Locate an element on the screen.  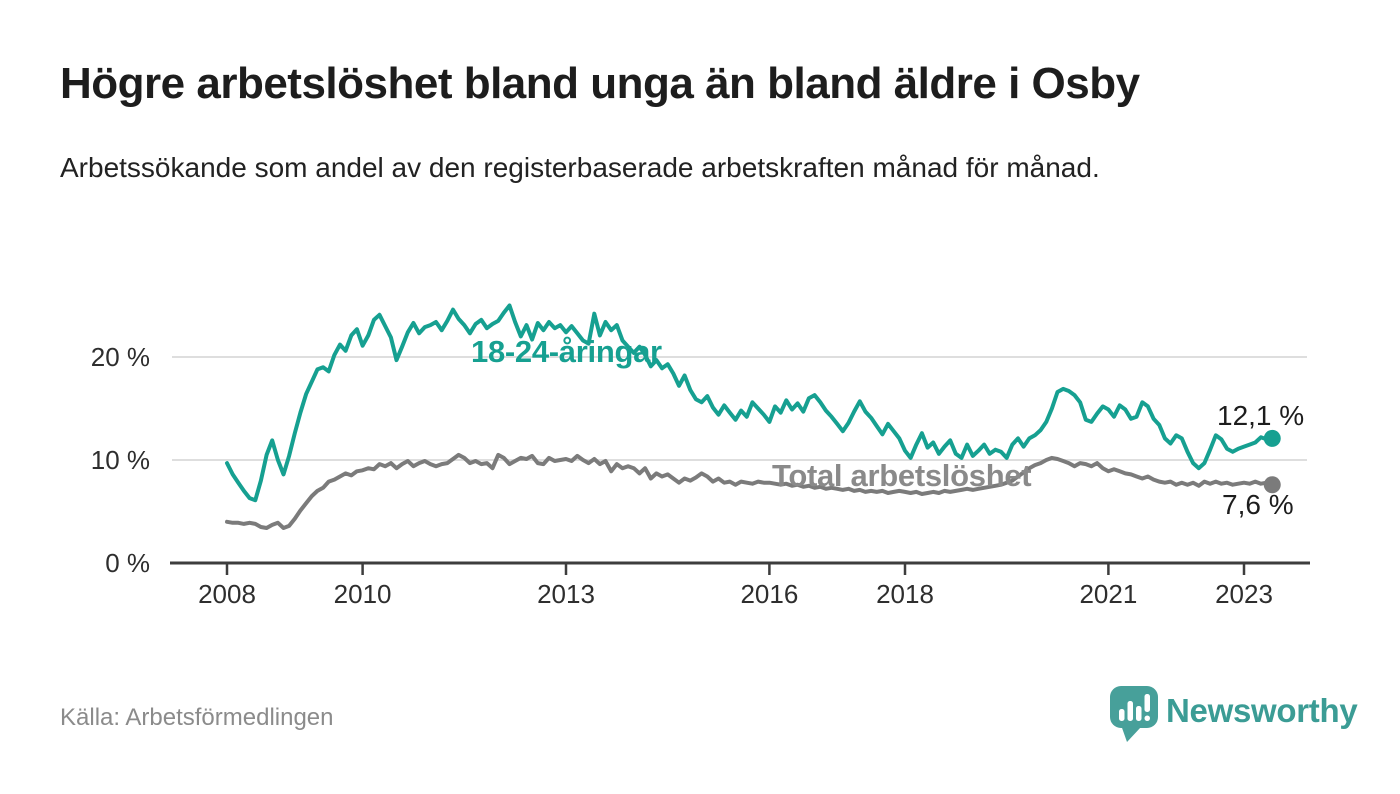
x-axis-tick-label: 2010 is located at coordinates (363, 594).